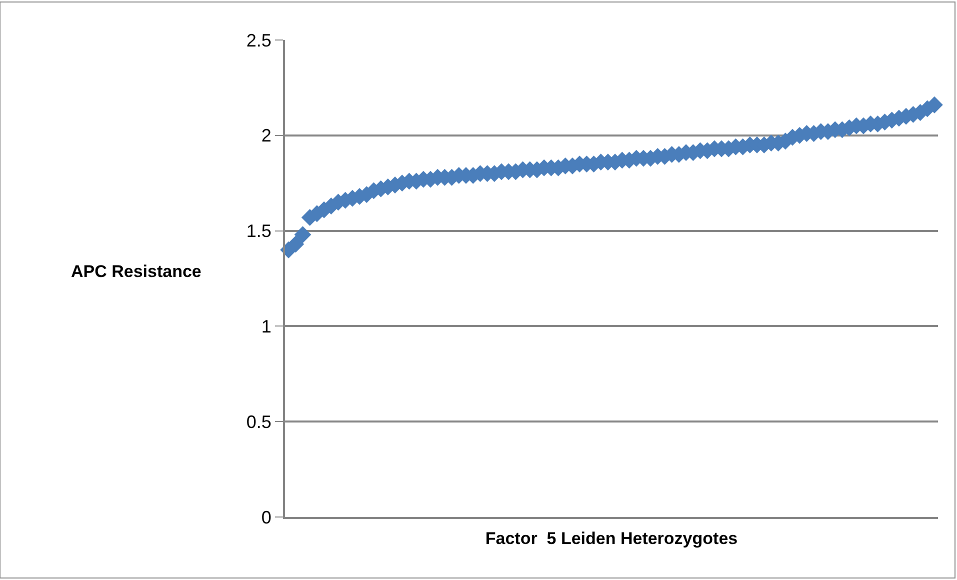 The width and height of the screenshot is (957, 580). I want to click on y-tick-label: 1, so click(266, 326).